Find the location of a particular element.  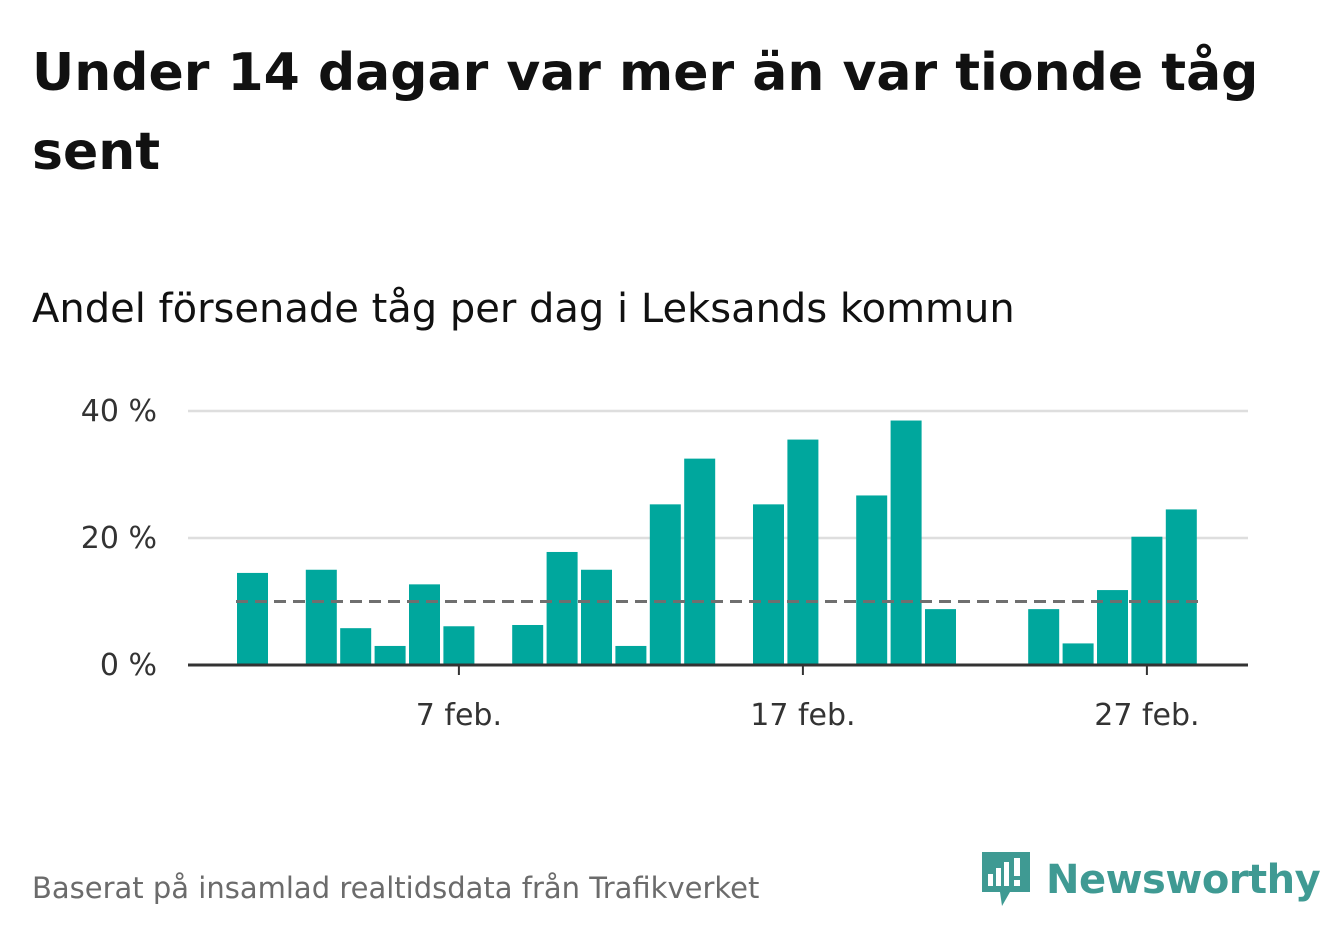

y-tick-label: 40 % is located at coordinates (119, 411).